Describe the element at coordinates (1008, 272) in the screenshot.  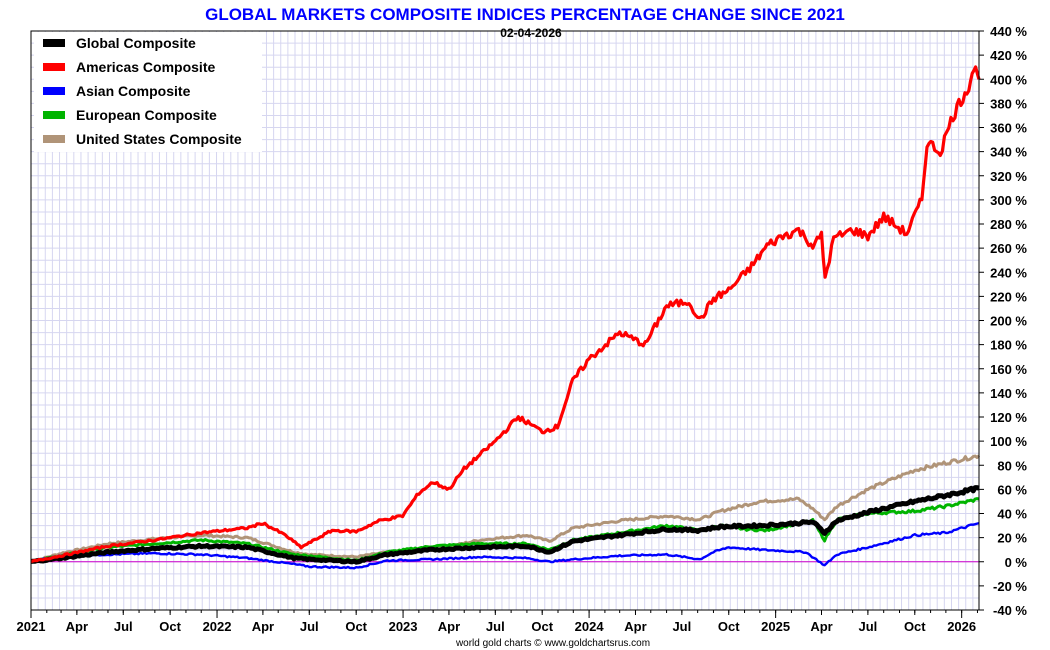
I see `y-tick-label: 240 %` at that location.